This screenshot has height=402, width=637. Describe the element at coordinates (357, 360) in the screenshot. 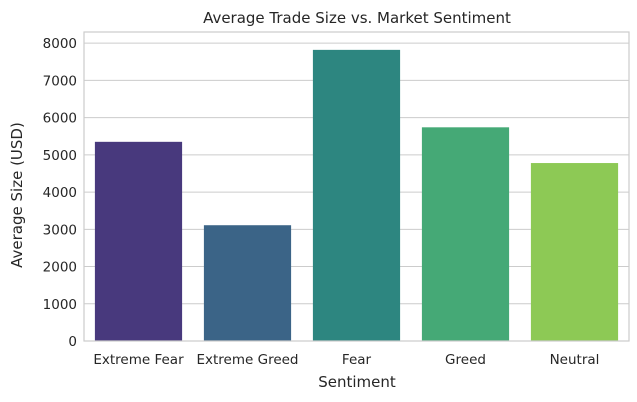

I see `x-tick-label: Fear` at that location.